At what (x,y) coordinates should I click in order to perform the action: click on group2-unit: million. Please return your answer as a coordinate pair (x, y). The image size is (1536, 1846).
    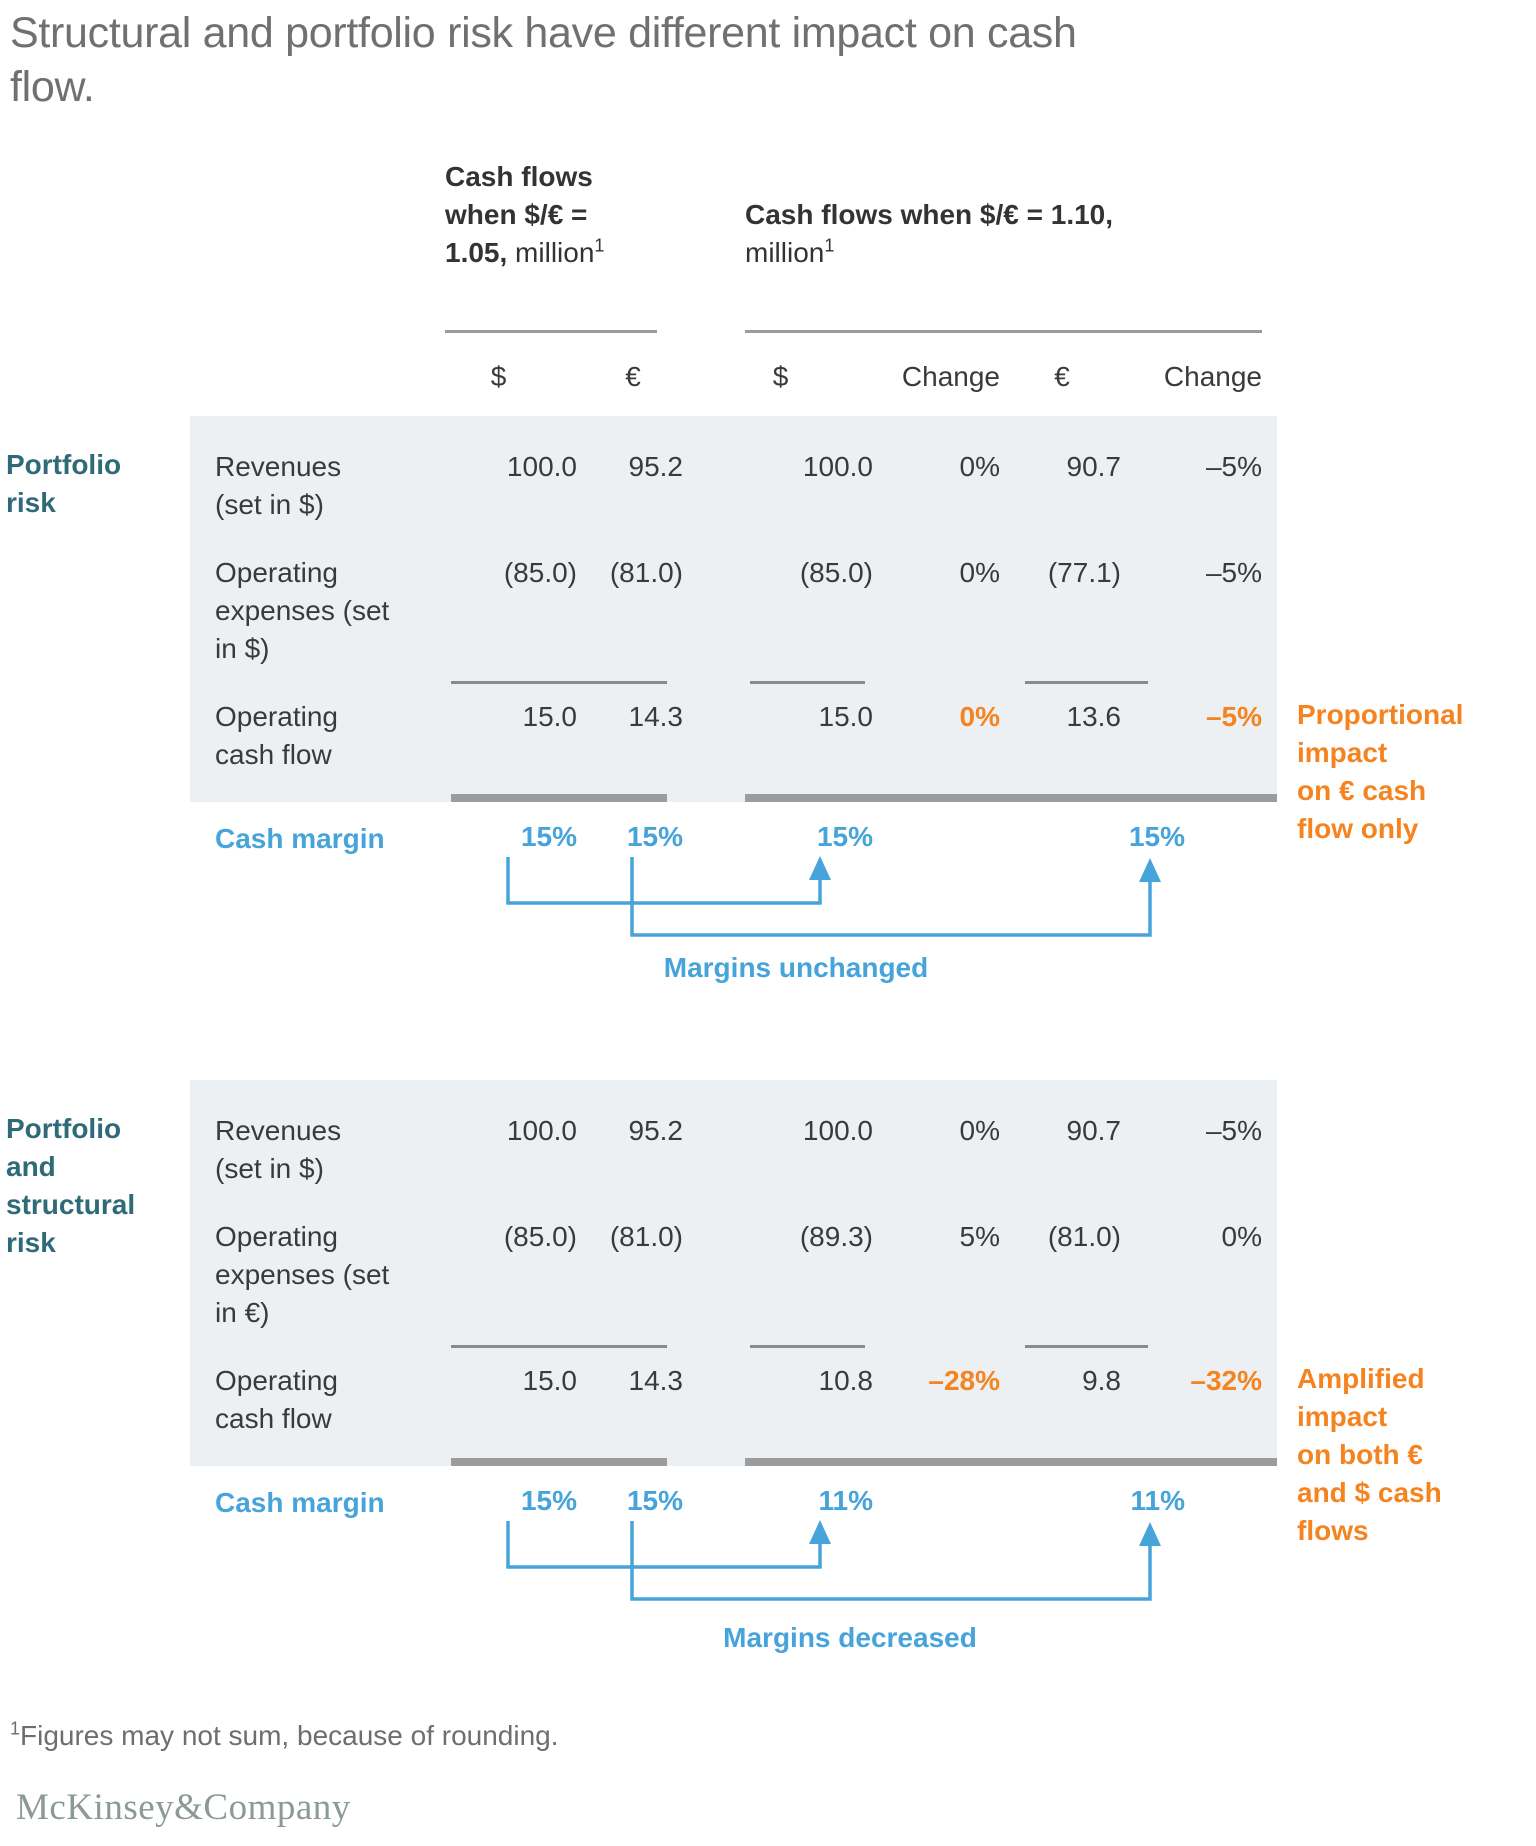
    Looking at the image, I should click on (785, 252).